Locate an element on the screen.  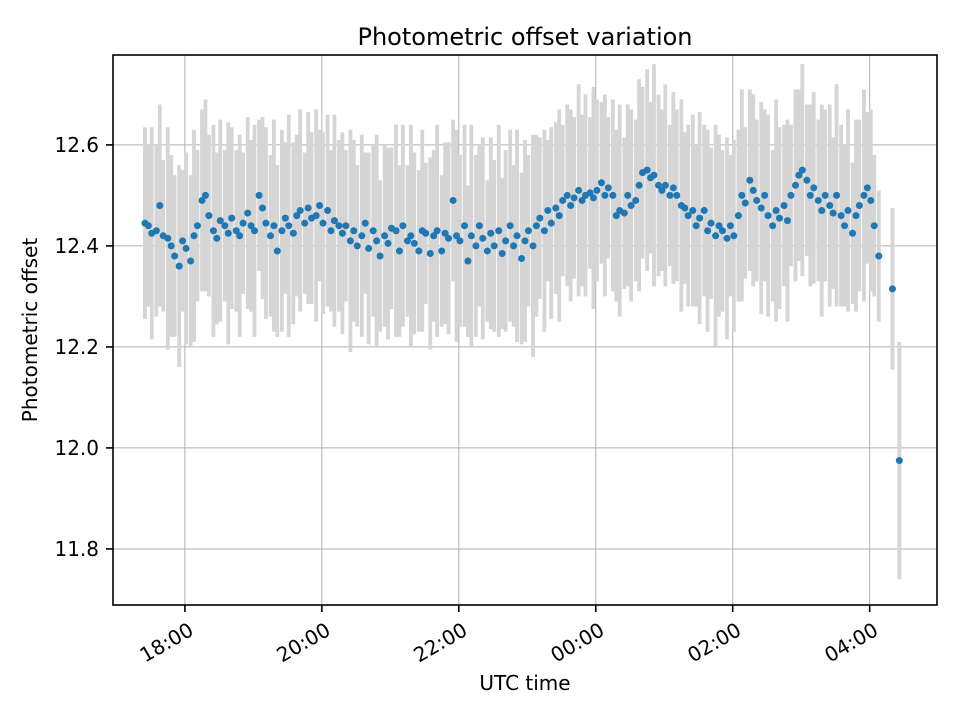
y-axis-label: Photometric offset is located at coordinates (30, 330).